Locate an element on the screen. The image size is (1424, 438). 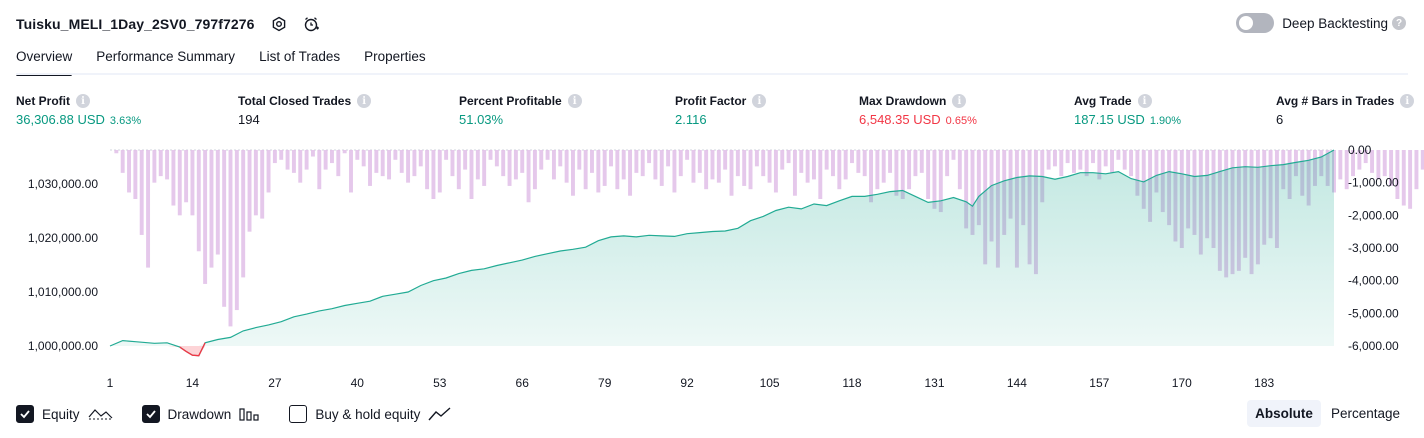
metric-value: 36,306.88 USD is located at coordinates (60, 119).